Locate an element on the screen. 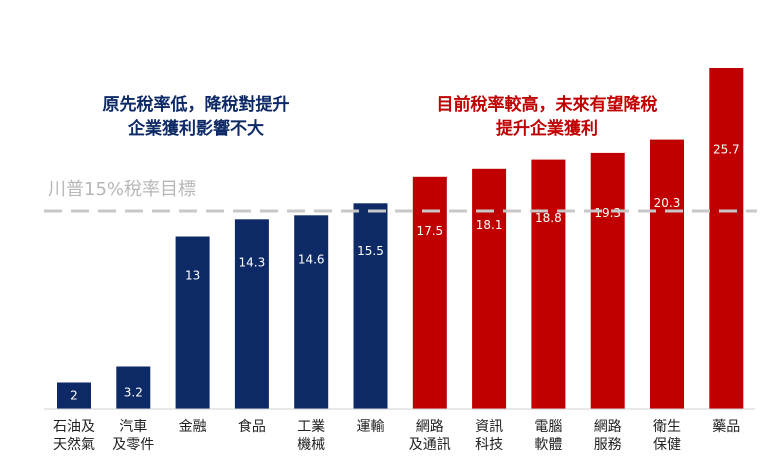 The height and width of the screenshot is (460, 760). bar-value-label-12: 25.7 is located at coordinates (726, 149).